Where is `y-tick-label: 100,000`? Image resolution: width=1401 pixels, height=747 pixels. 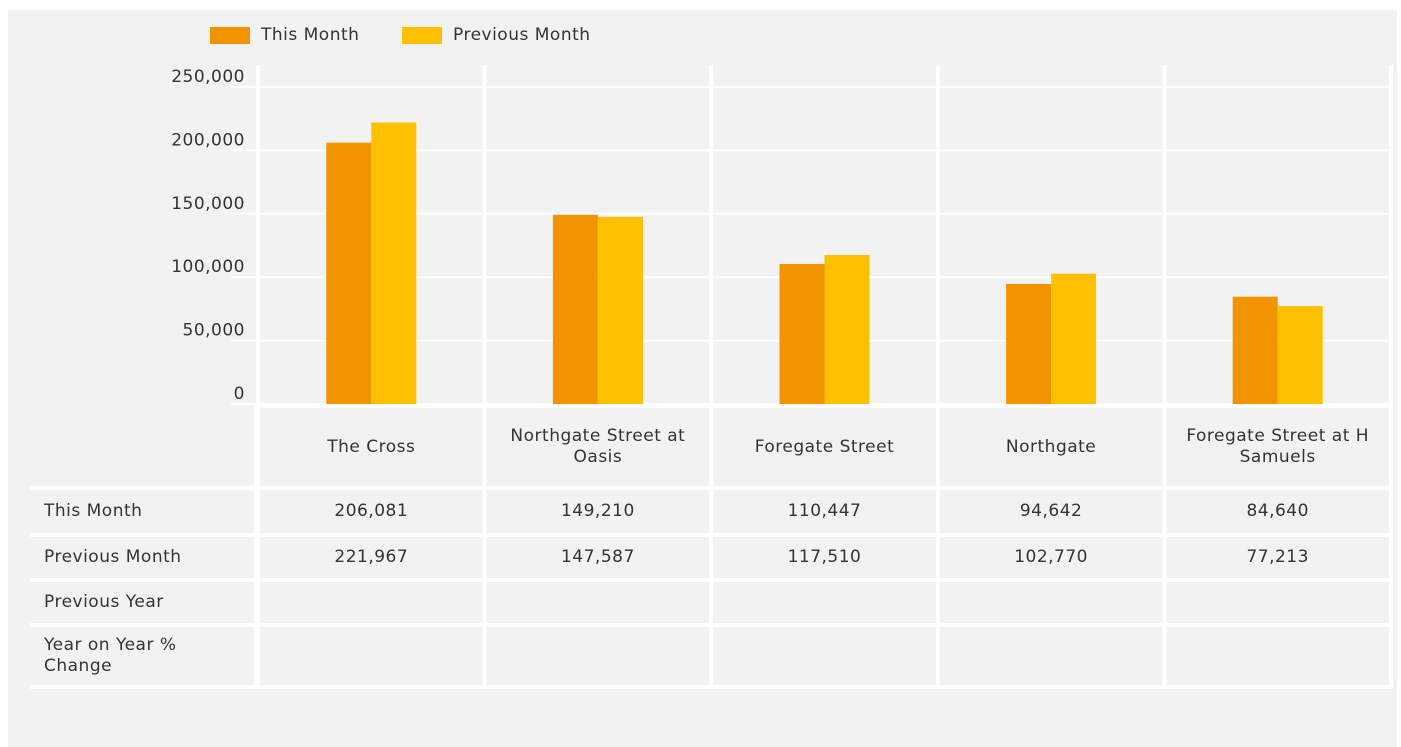
y-tick-label: 100,000 is located at coordinates (208, 267).